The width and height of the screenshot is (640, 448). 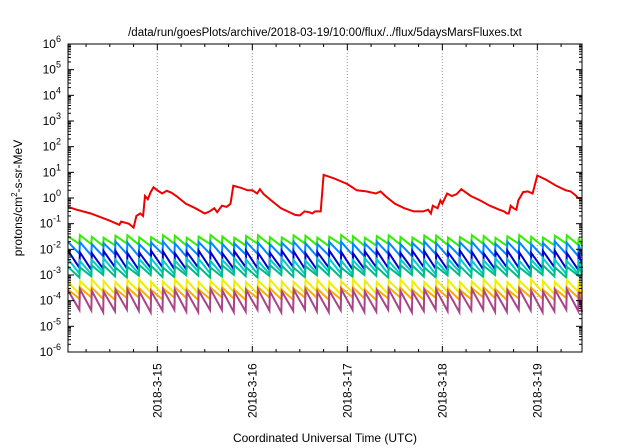 What do you see at coordinates (50, 350) in the screenshot?
I see `y-tick-label: 10⁻⁶` at bounding box center [50, 350].